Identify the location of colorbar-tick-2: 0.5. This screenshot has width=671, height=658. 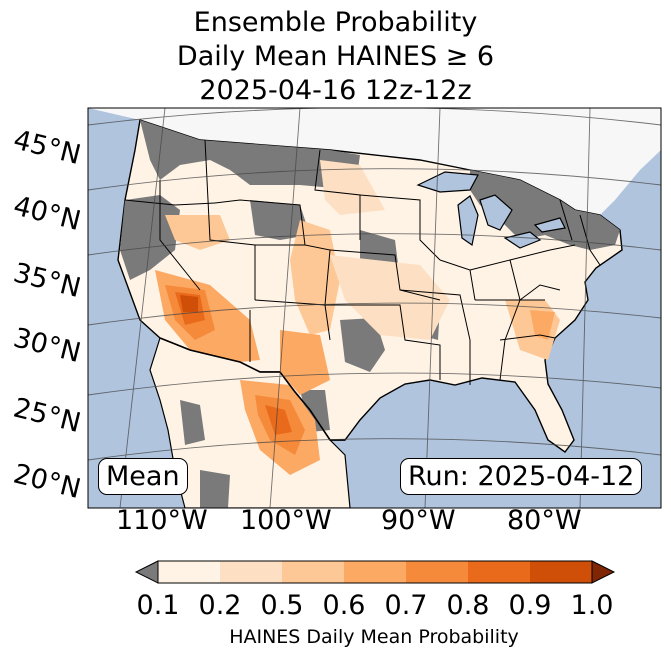
(282, 605).